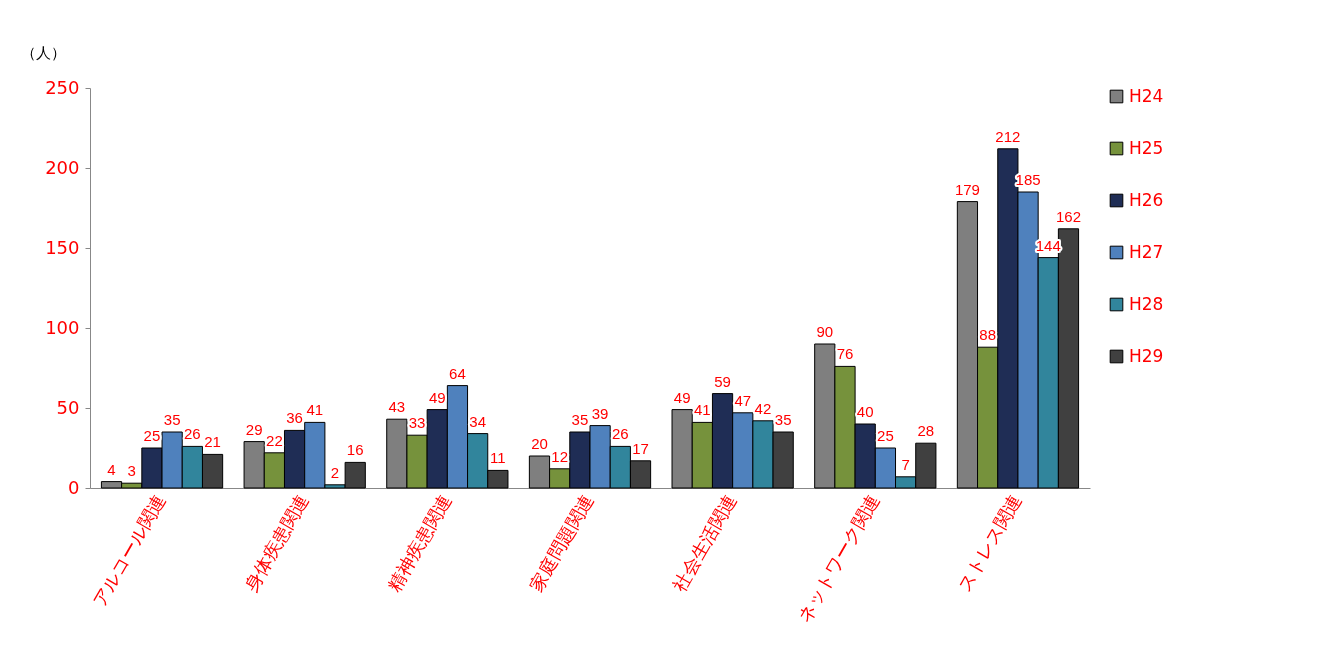 The width and height of the screenshot is (1319, 661). I want to click on x-tick-label: 身体疾患関連, so click(276, 542).